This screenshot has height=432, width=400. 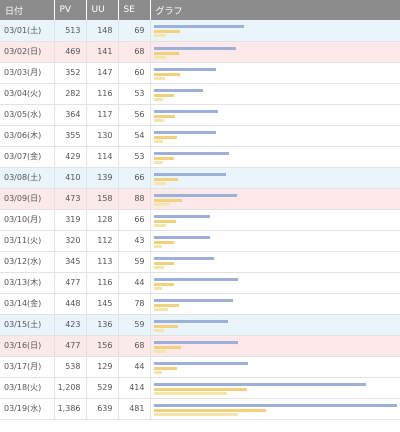 I want to click on se-cell: 78, so click(x=134, y=304).